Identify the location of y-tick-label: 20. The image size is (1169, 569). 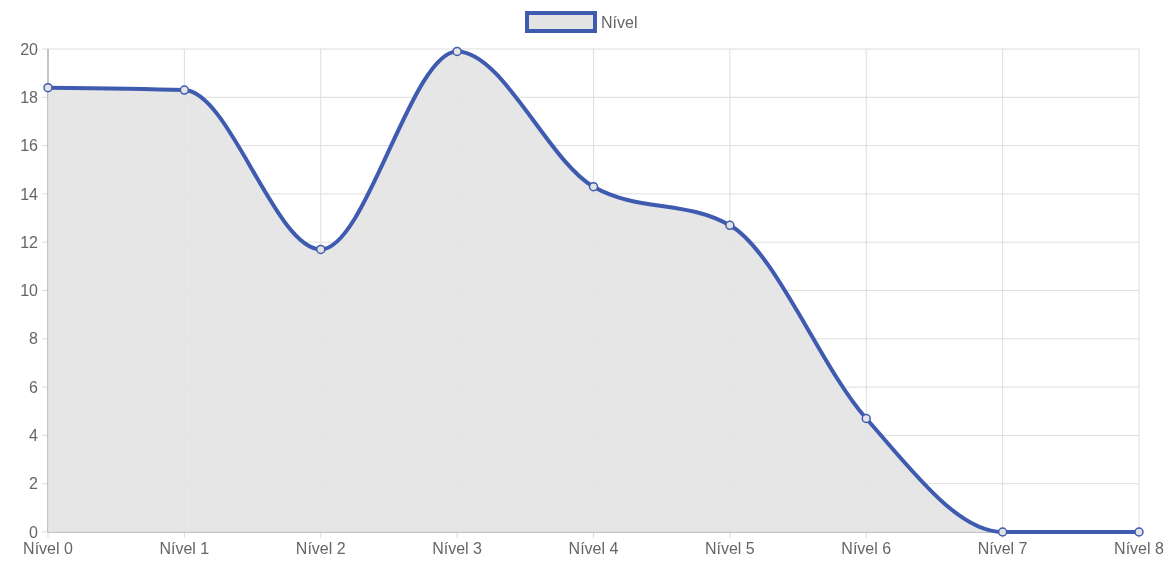
(29, 49).